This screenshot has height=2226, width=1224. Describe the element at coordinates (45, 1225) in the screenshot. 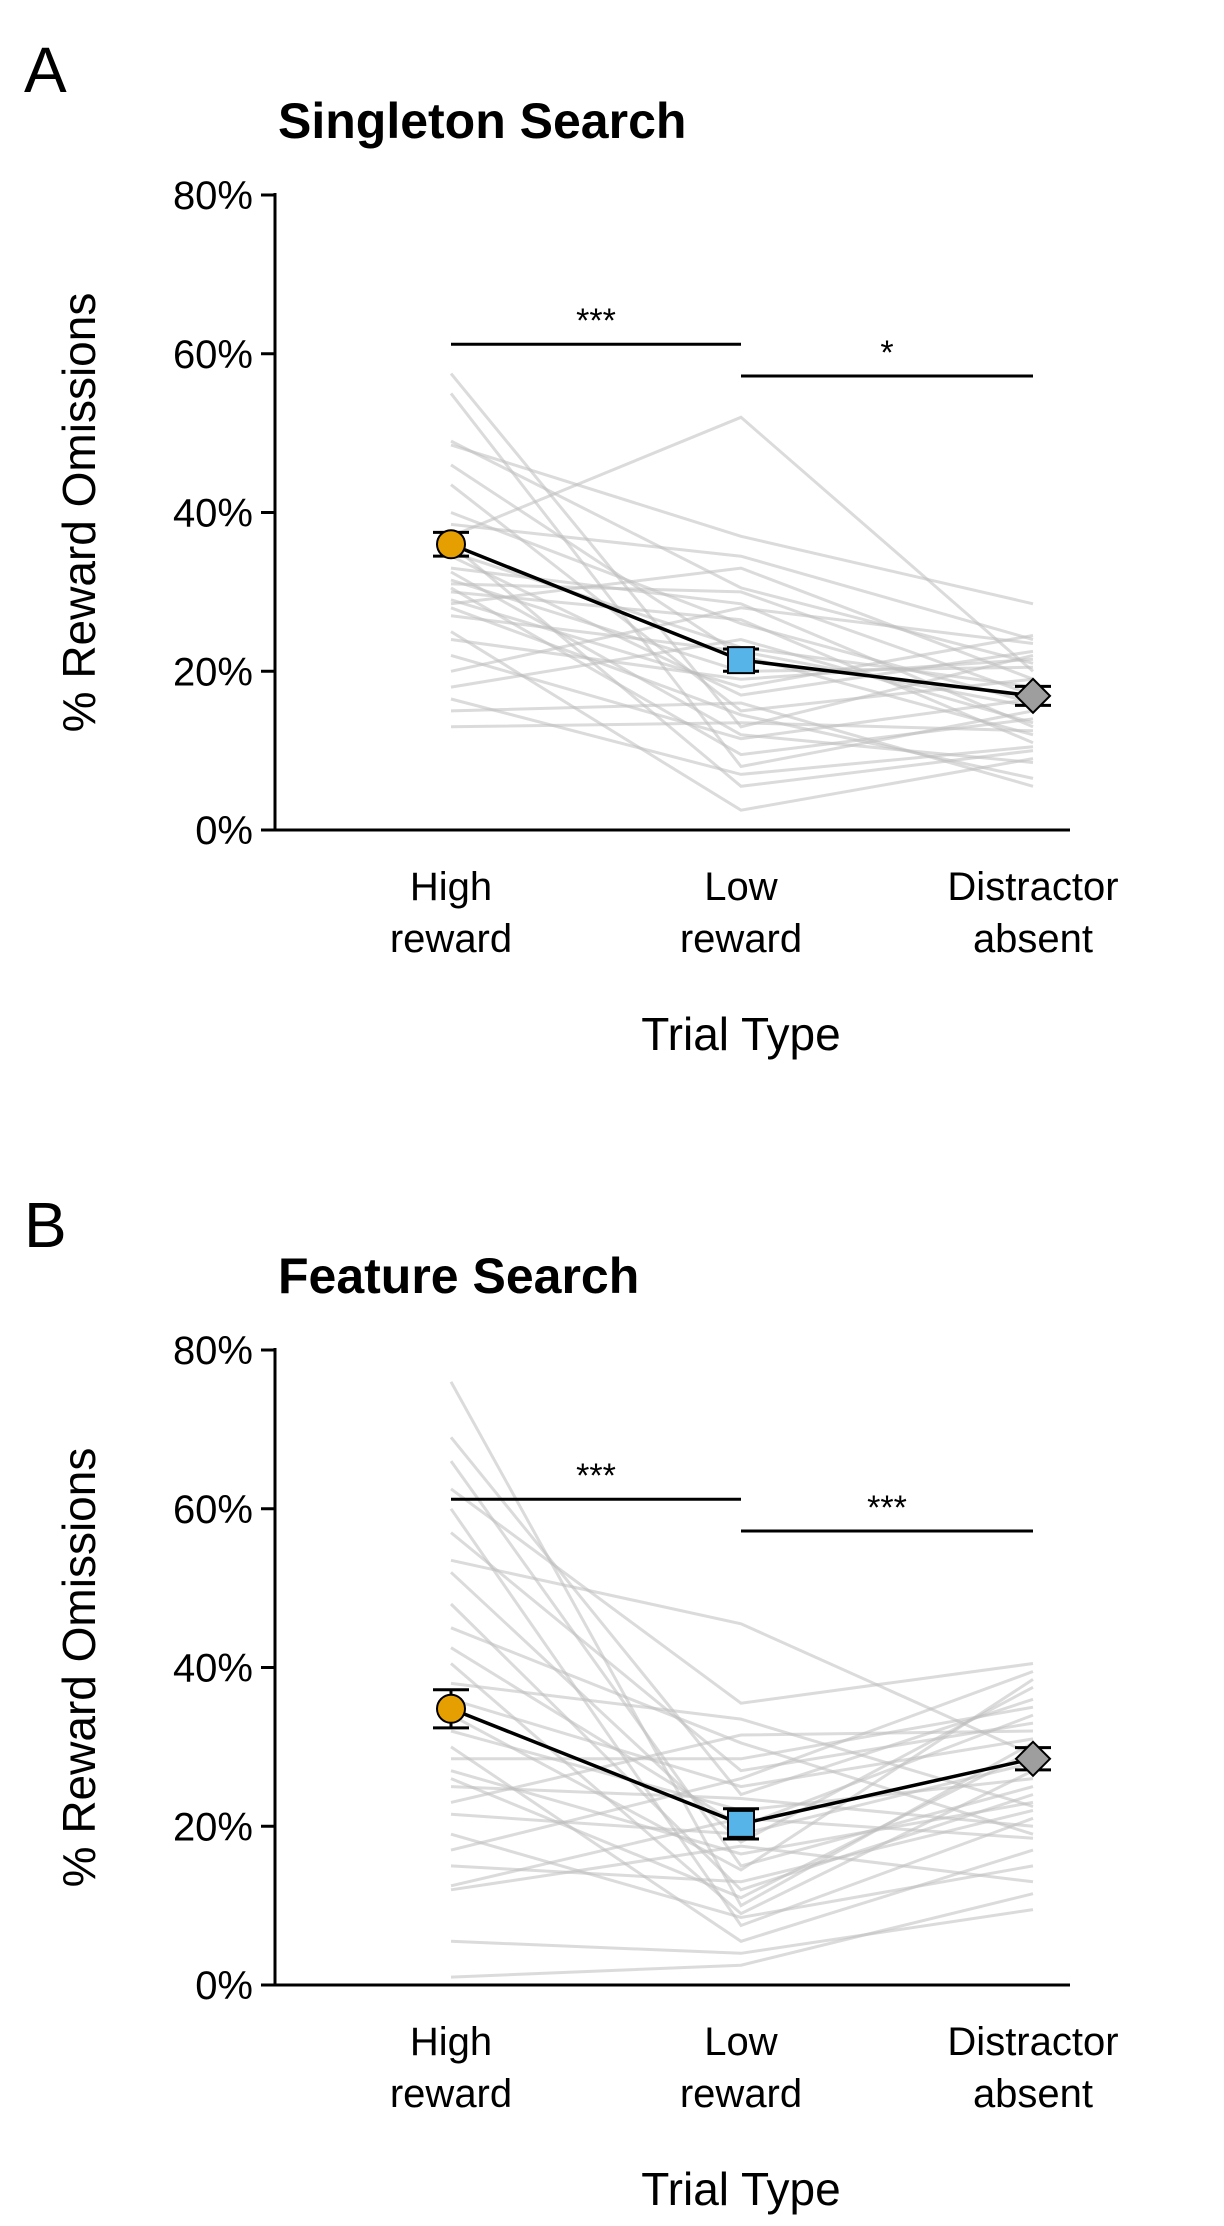

I see `panel-letter: B` at that location.